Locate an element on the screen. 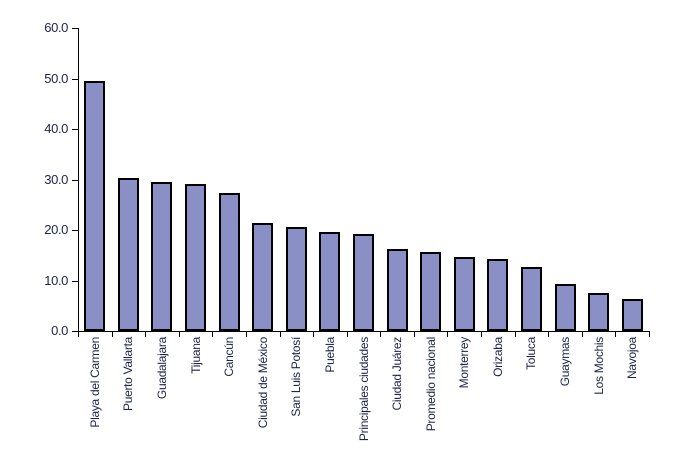  y-axis-tick-label: 40.0 is located at coordinates (56, 128).